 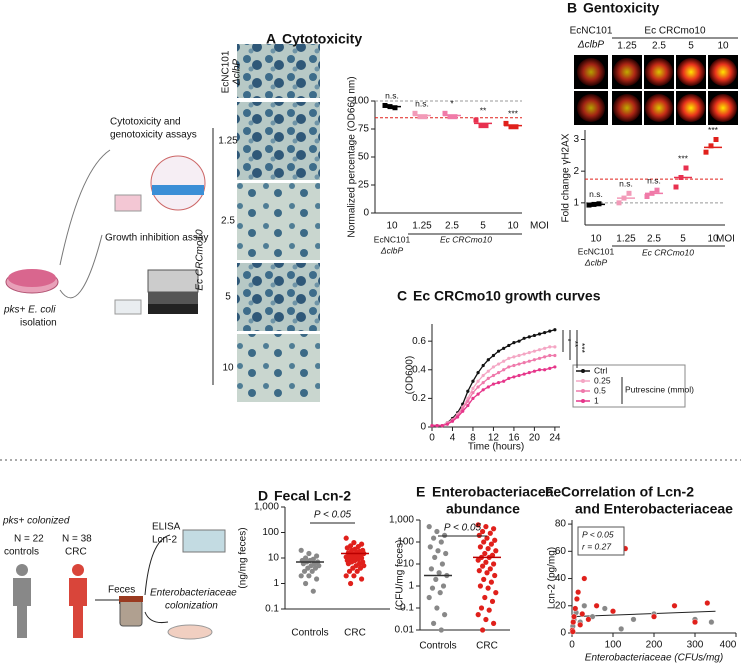 What do you see at coordinates (583, 391) in the screenshot?
I see `legend-swatch` at bounding box center [583, 391].